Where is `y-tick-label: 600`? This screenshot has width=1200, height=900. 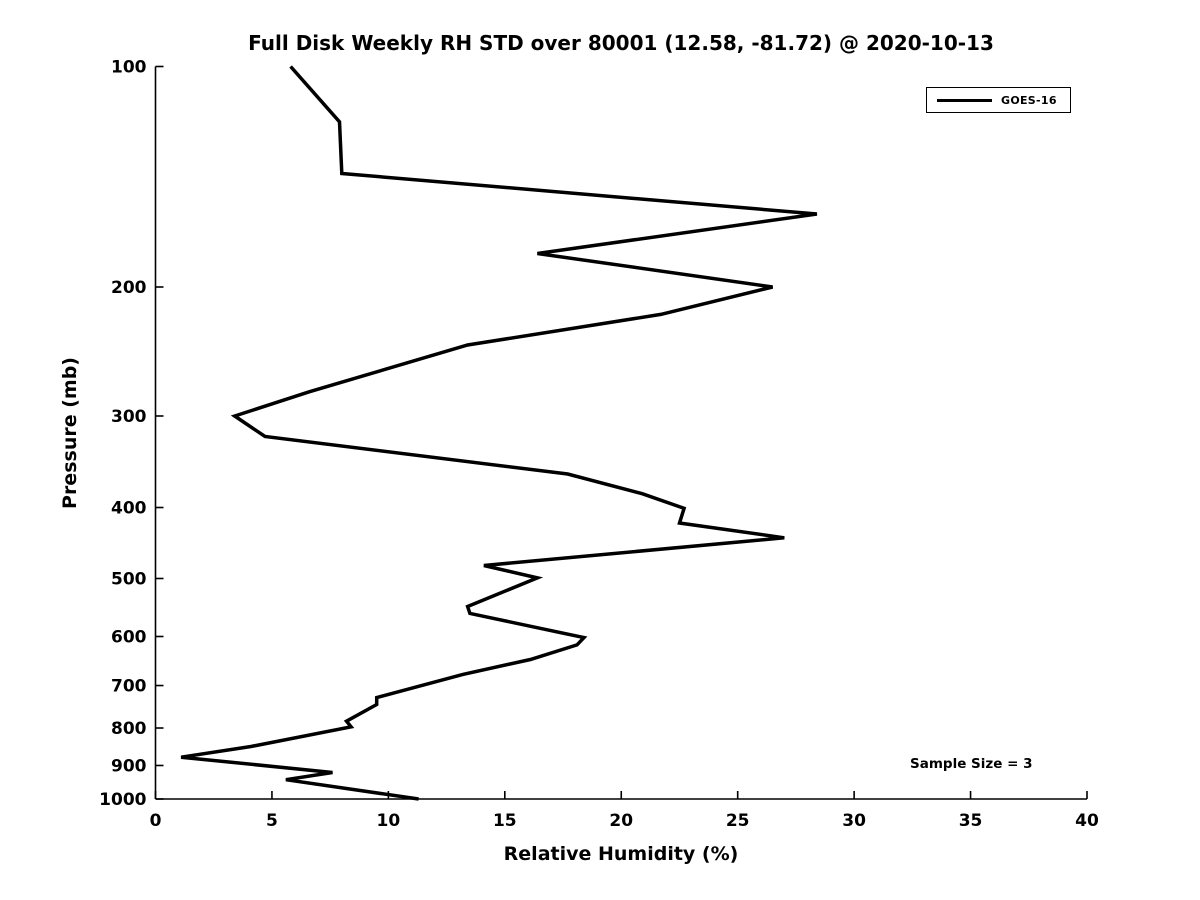
y-tick-label: 600 is located at coordinates (129, 637).